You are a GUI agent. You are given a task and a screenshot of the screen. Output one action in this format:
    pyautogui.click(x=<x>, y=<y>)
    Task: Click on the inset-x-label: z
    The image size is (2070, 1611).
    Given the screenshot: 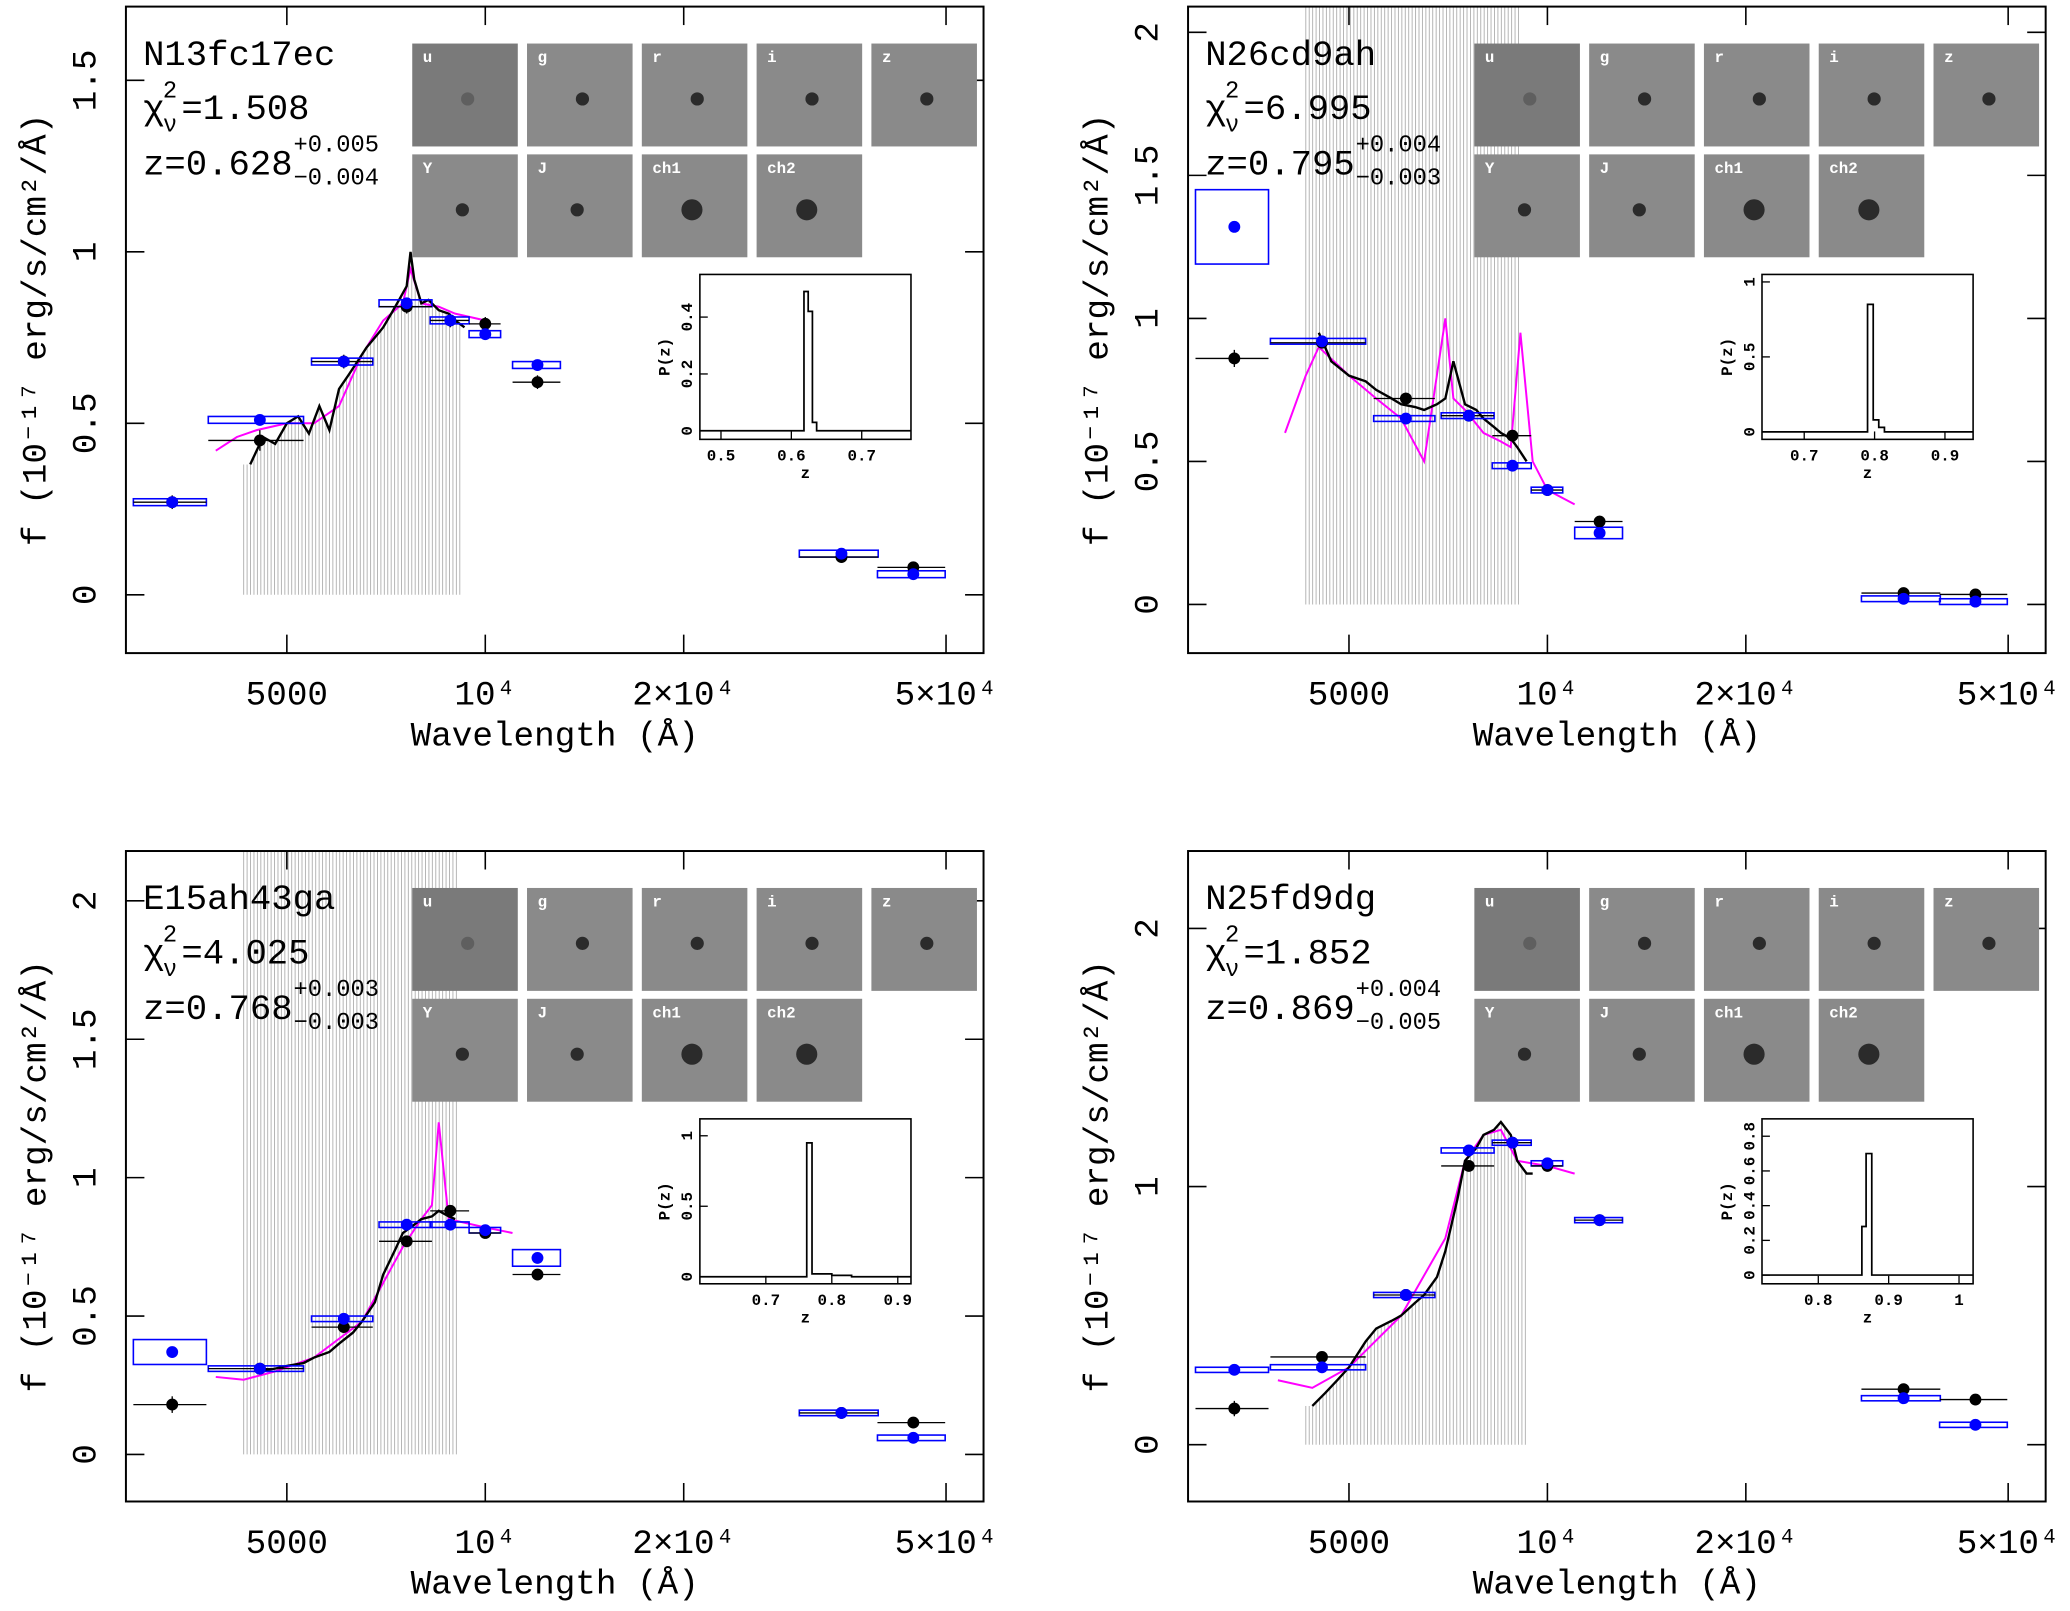 What is the action you would take?
    pyautogui.click(x=806, y=474)
    